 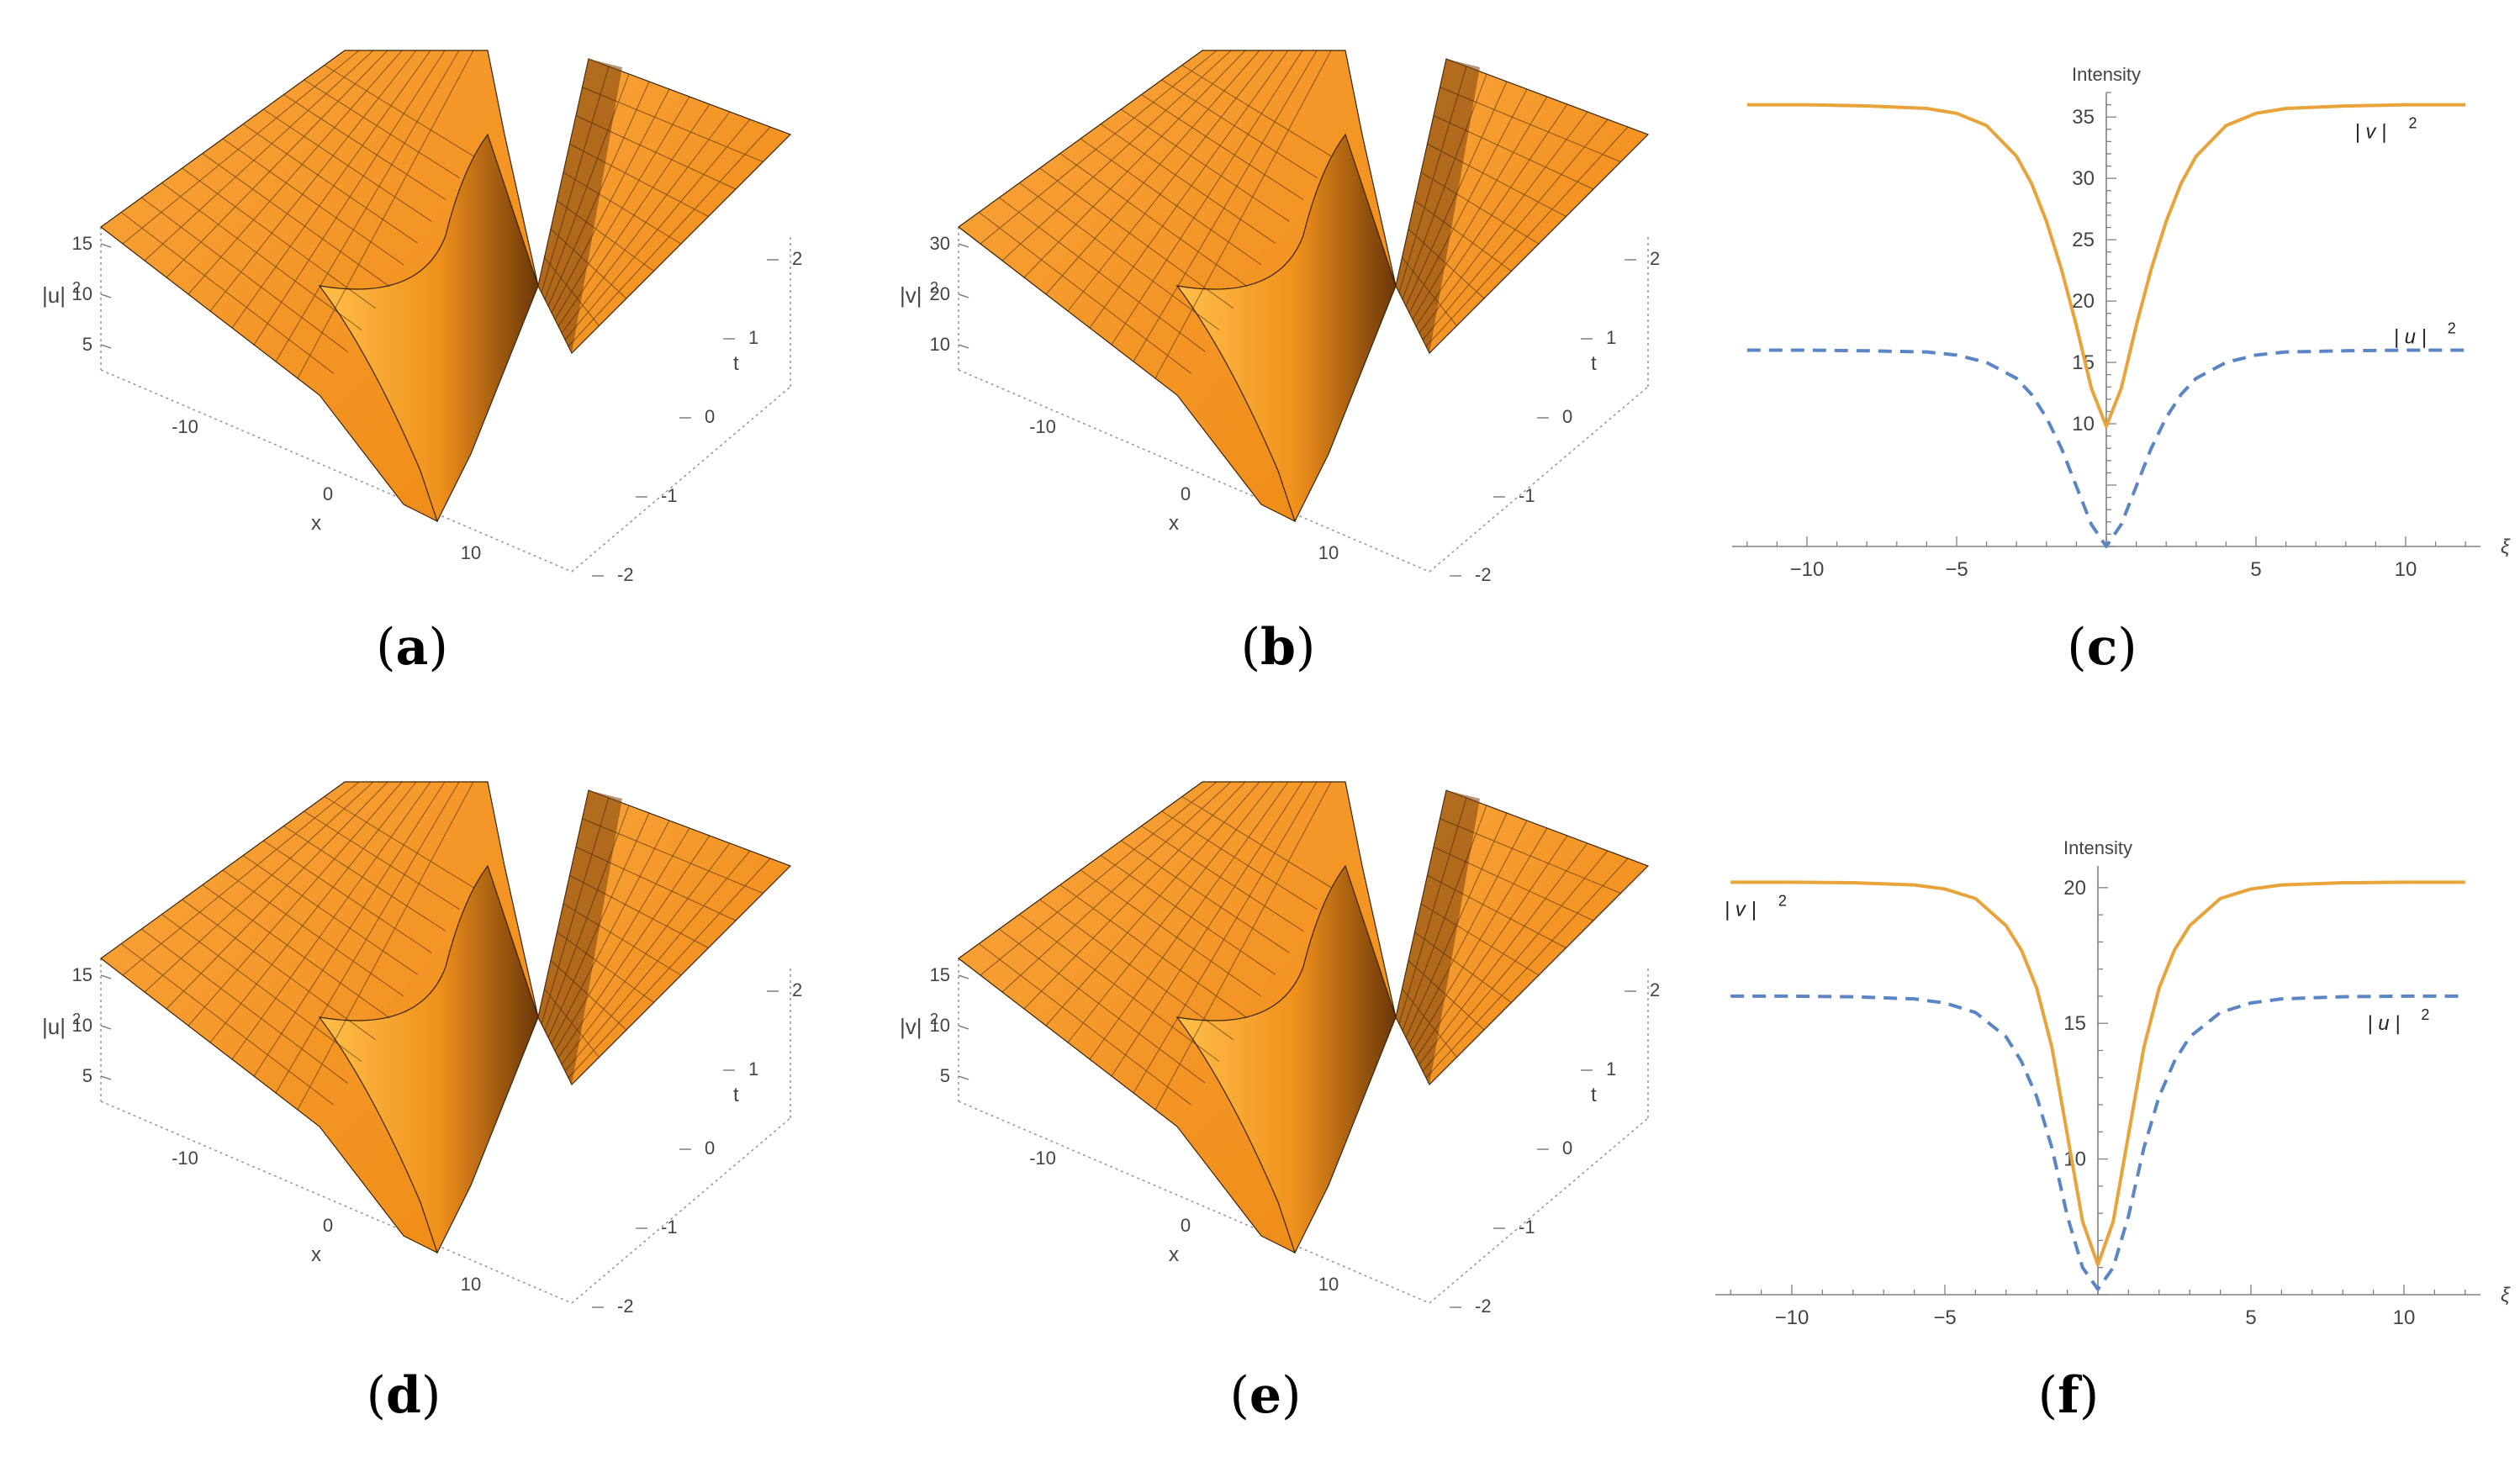 What do you see at coordinates (2383, 1024) in the screenshot?
I see `series-label: | u |` at bounding box center [2383, 1024].